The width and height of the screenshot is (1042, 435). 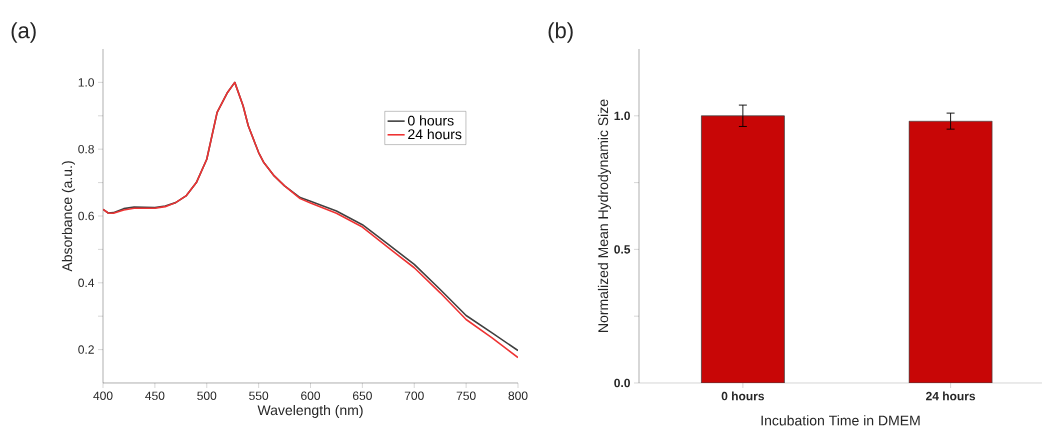 What do you see at coordinates (435, 134) in the screenshot?
I see `legend-label: 24 hours` at bounding box center [435, 134].